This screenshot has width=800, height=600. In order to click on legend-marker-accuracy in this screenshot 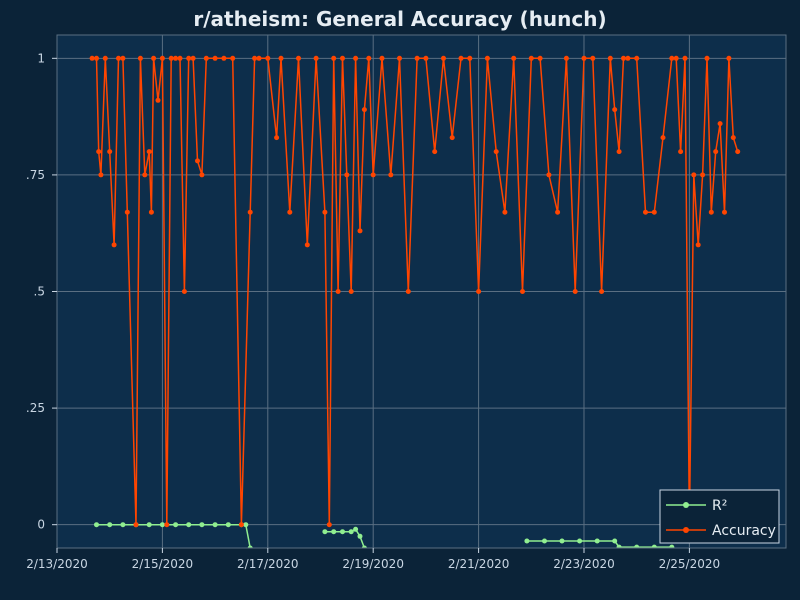, I will do `click(686, 530)`.